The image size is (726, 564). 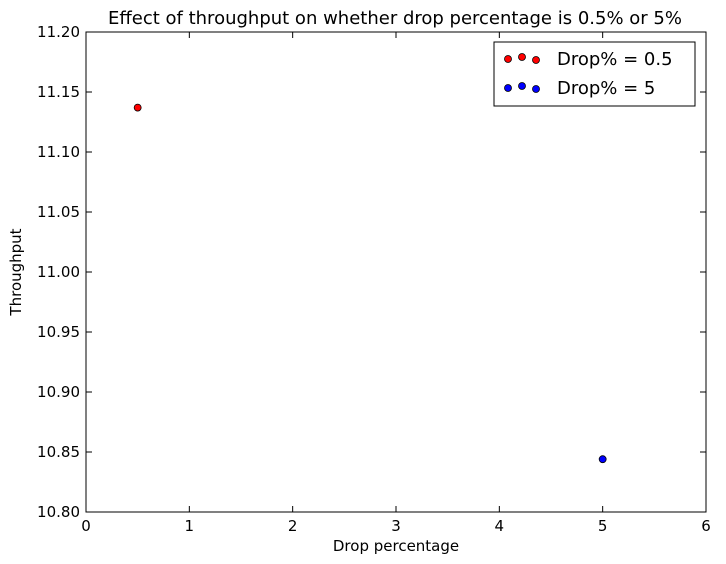 I want to click on x-tick-label: 2, so click(x=293, y=526).